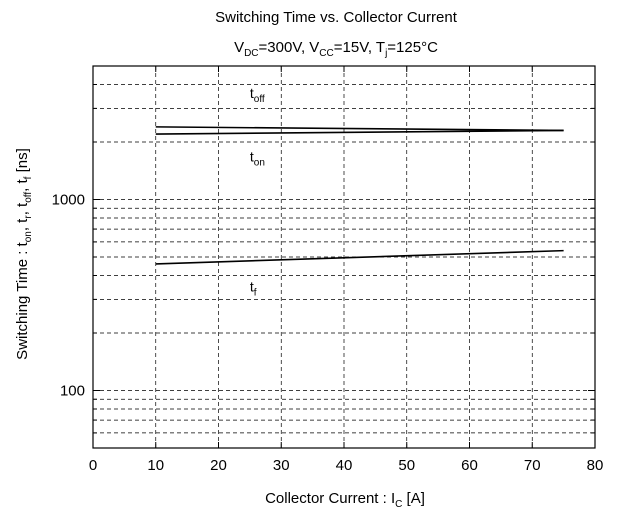 This screenshot has width=619, height=513. I want to click on subtitle-t: T, so click(380, 47).